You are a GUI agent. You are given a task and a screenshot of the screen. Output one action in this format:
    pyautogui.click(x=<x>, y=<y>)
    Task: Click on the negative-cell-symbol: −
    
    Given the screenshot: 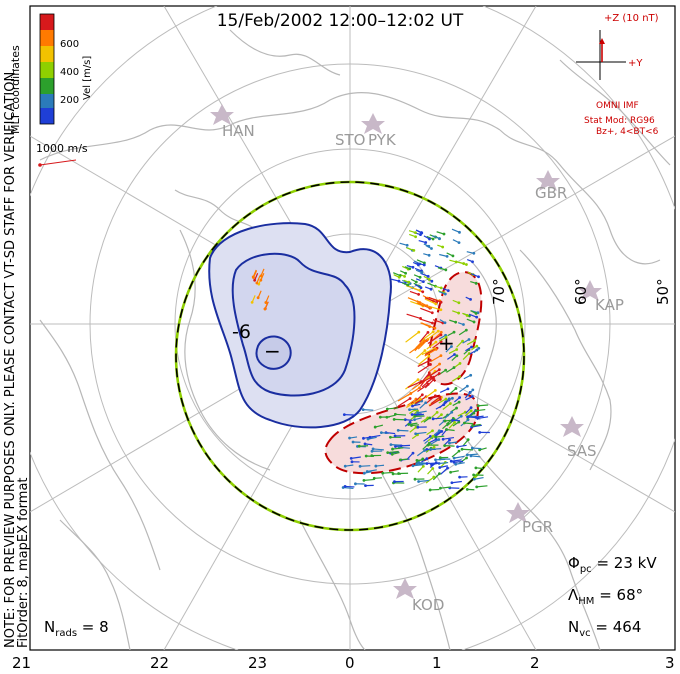 What is the action you would take?
    pyautogui.click(x=272, y=351)
    